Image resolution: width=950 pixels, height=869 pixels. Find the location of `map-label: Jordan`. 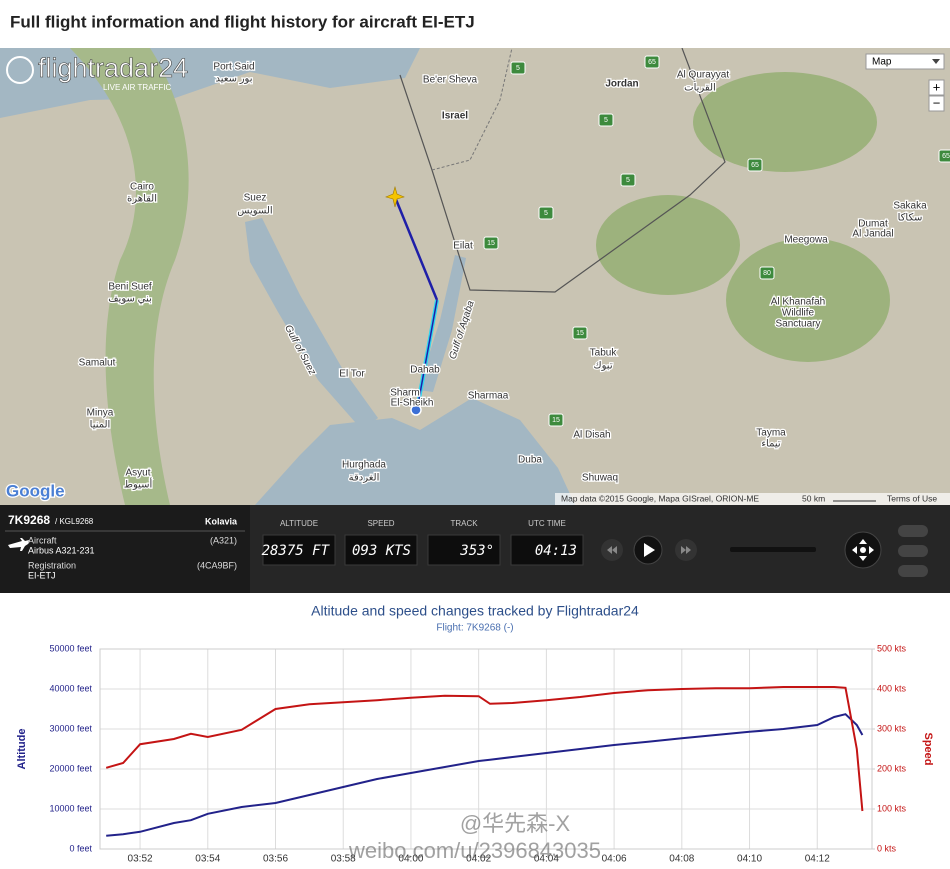

map-label: Jordan is located at coordinates (621, 84).